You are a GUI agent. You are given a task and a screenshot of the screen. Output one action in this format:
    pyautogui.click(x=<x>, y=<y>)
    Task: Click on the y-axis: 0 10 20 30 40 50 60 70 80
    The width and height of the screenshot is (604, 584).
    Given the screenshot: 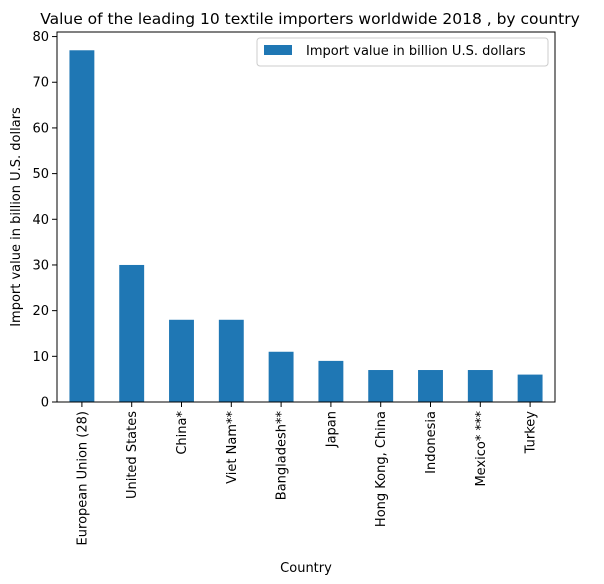 What is the action you would take?
    pyautogui.click(x=44, y=220)
    